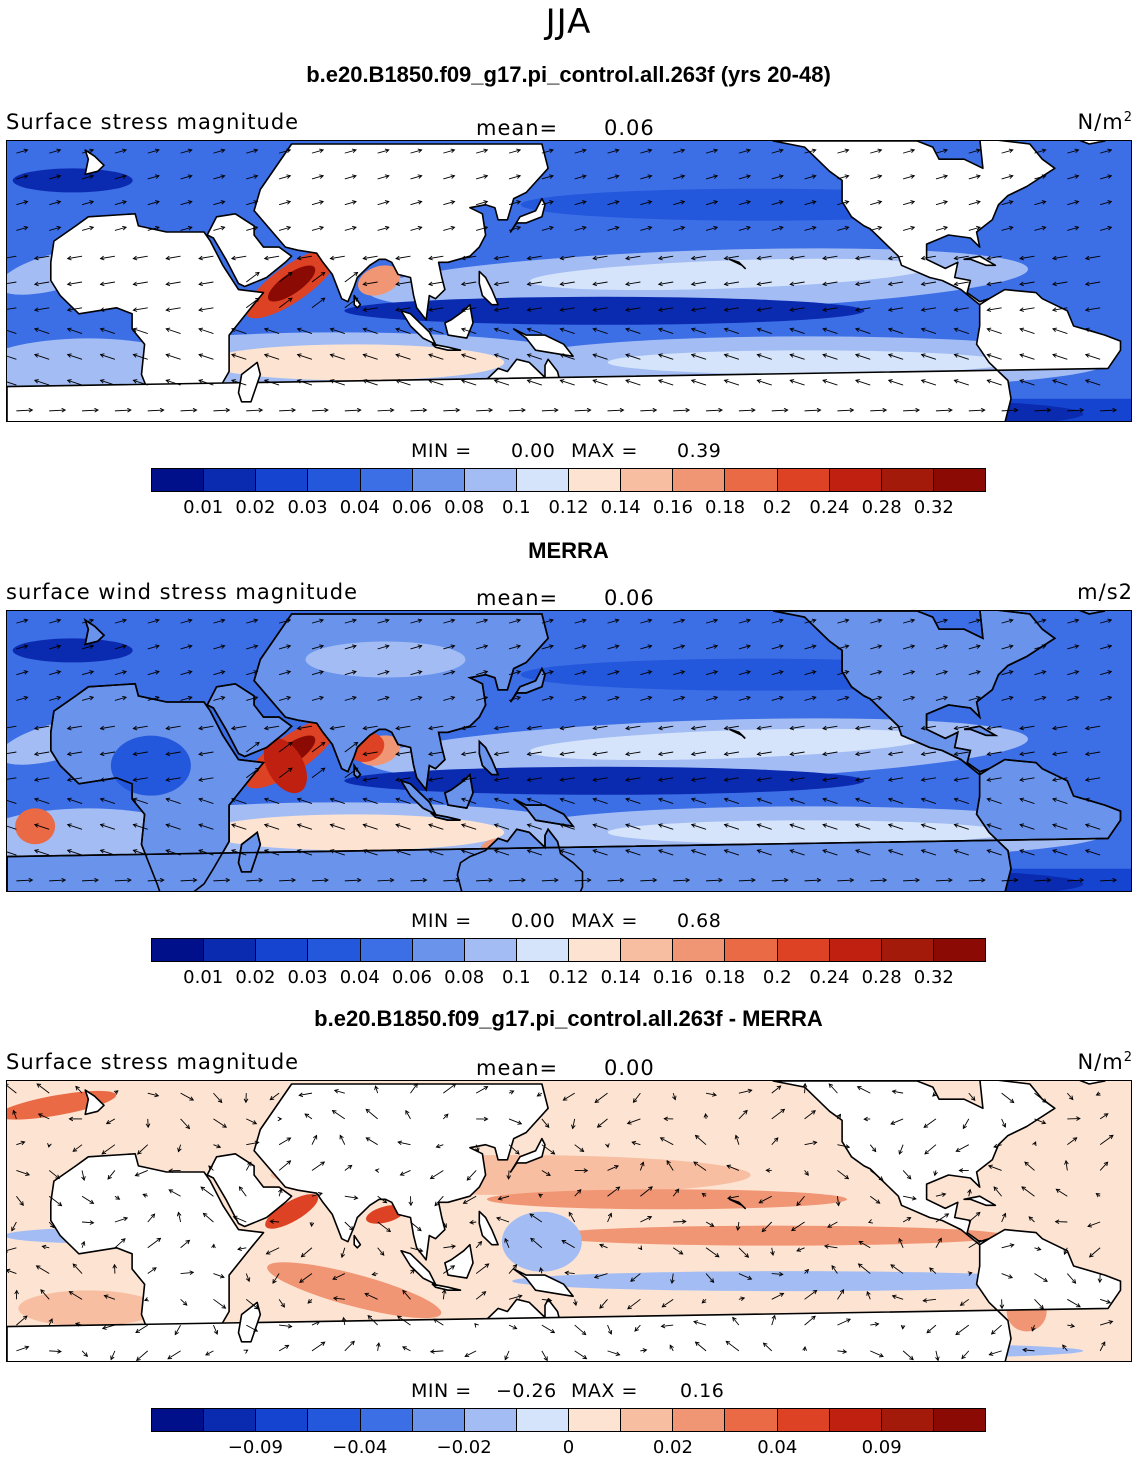 The width and height of the screenshot is (1137, 1460). I want to click on arabian-sea-positive, so click(292, 1211).